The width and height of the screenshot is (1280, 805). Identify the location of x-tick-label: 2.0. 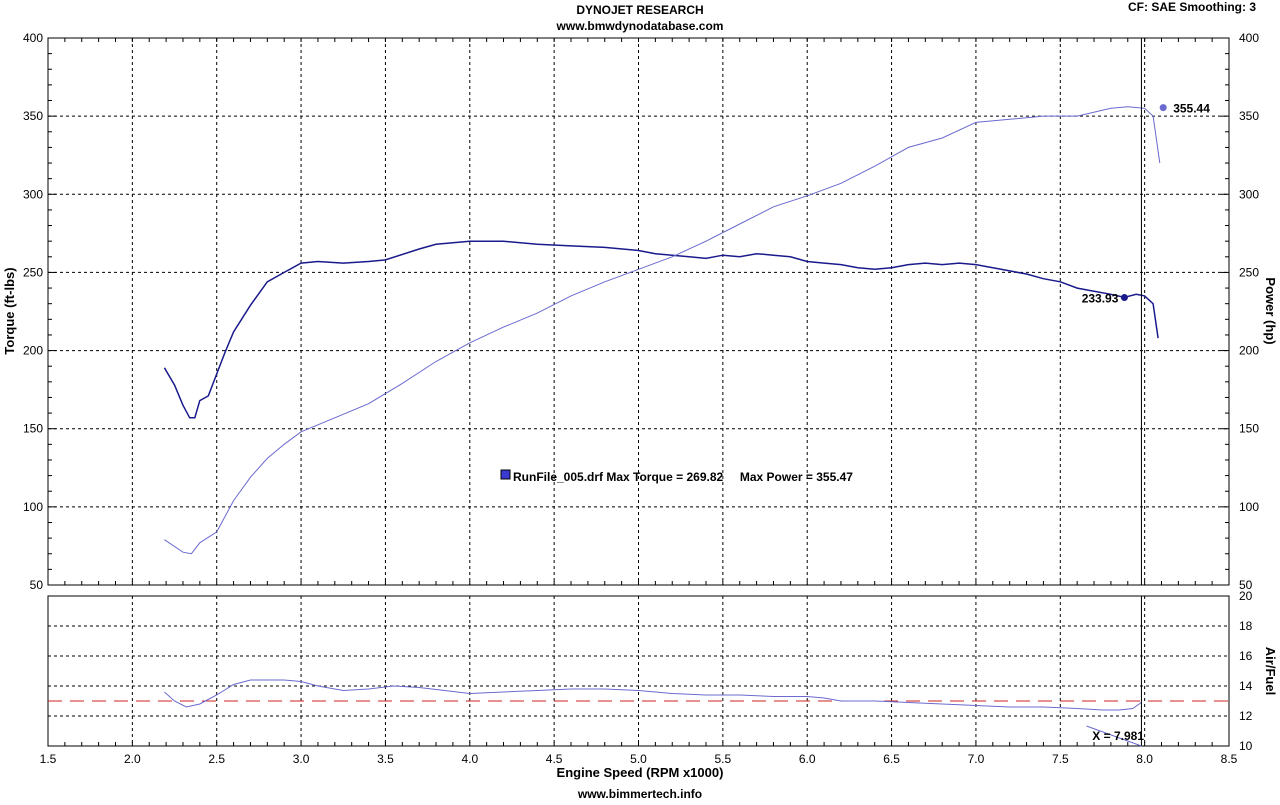
(132, 759).